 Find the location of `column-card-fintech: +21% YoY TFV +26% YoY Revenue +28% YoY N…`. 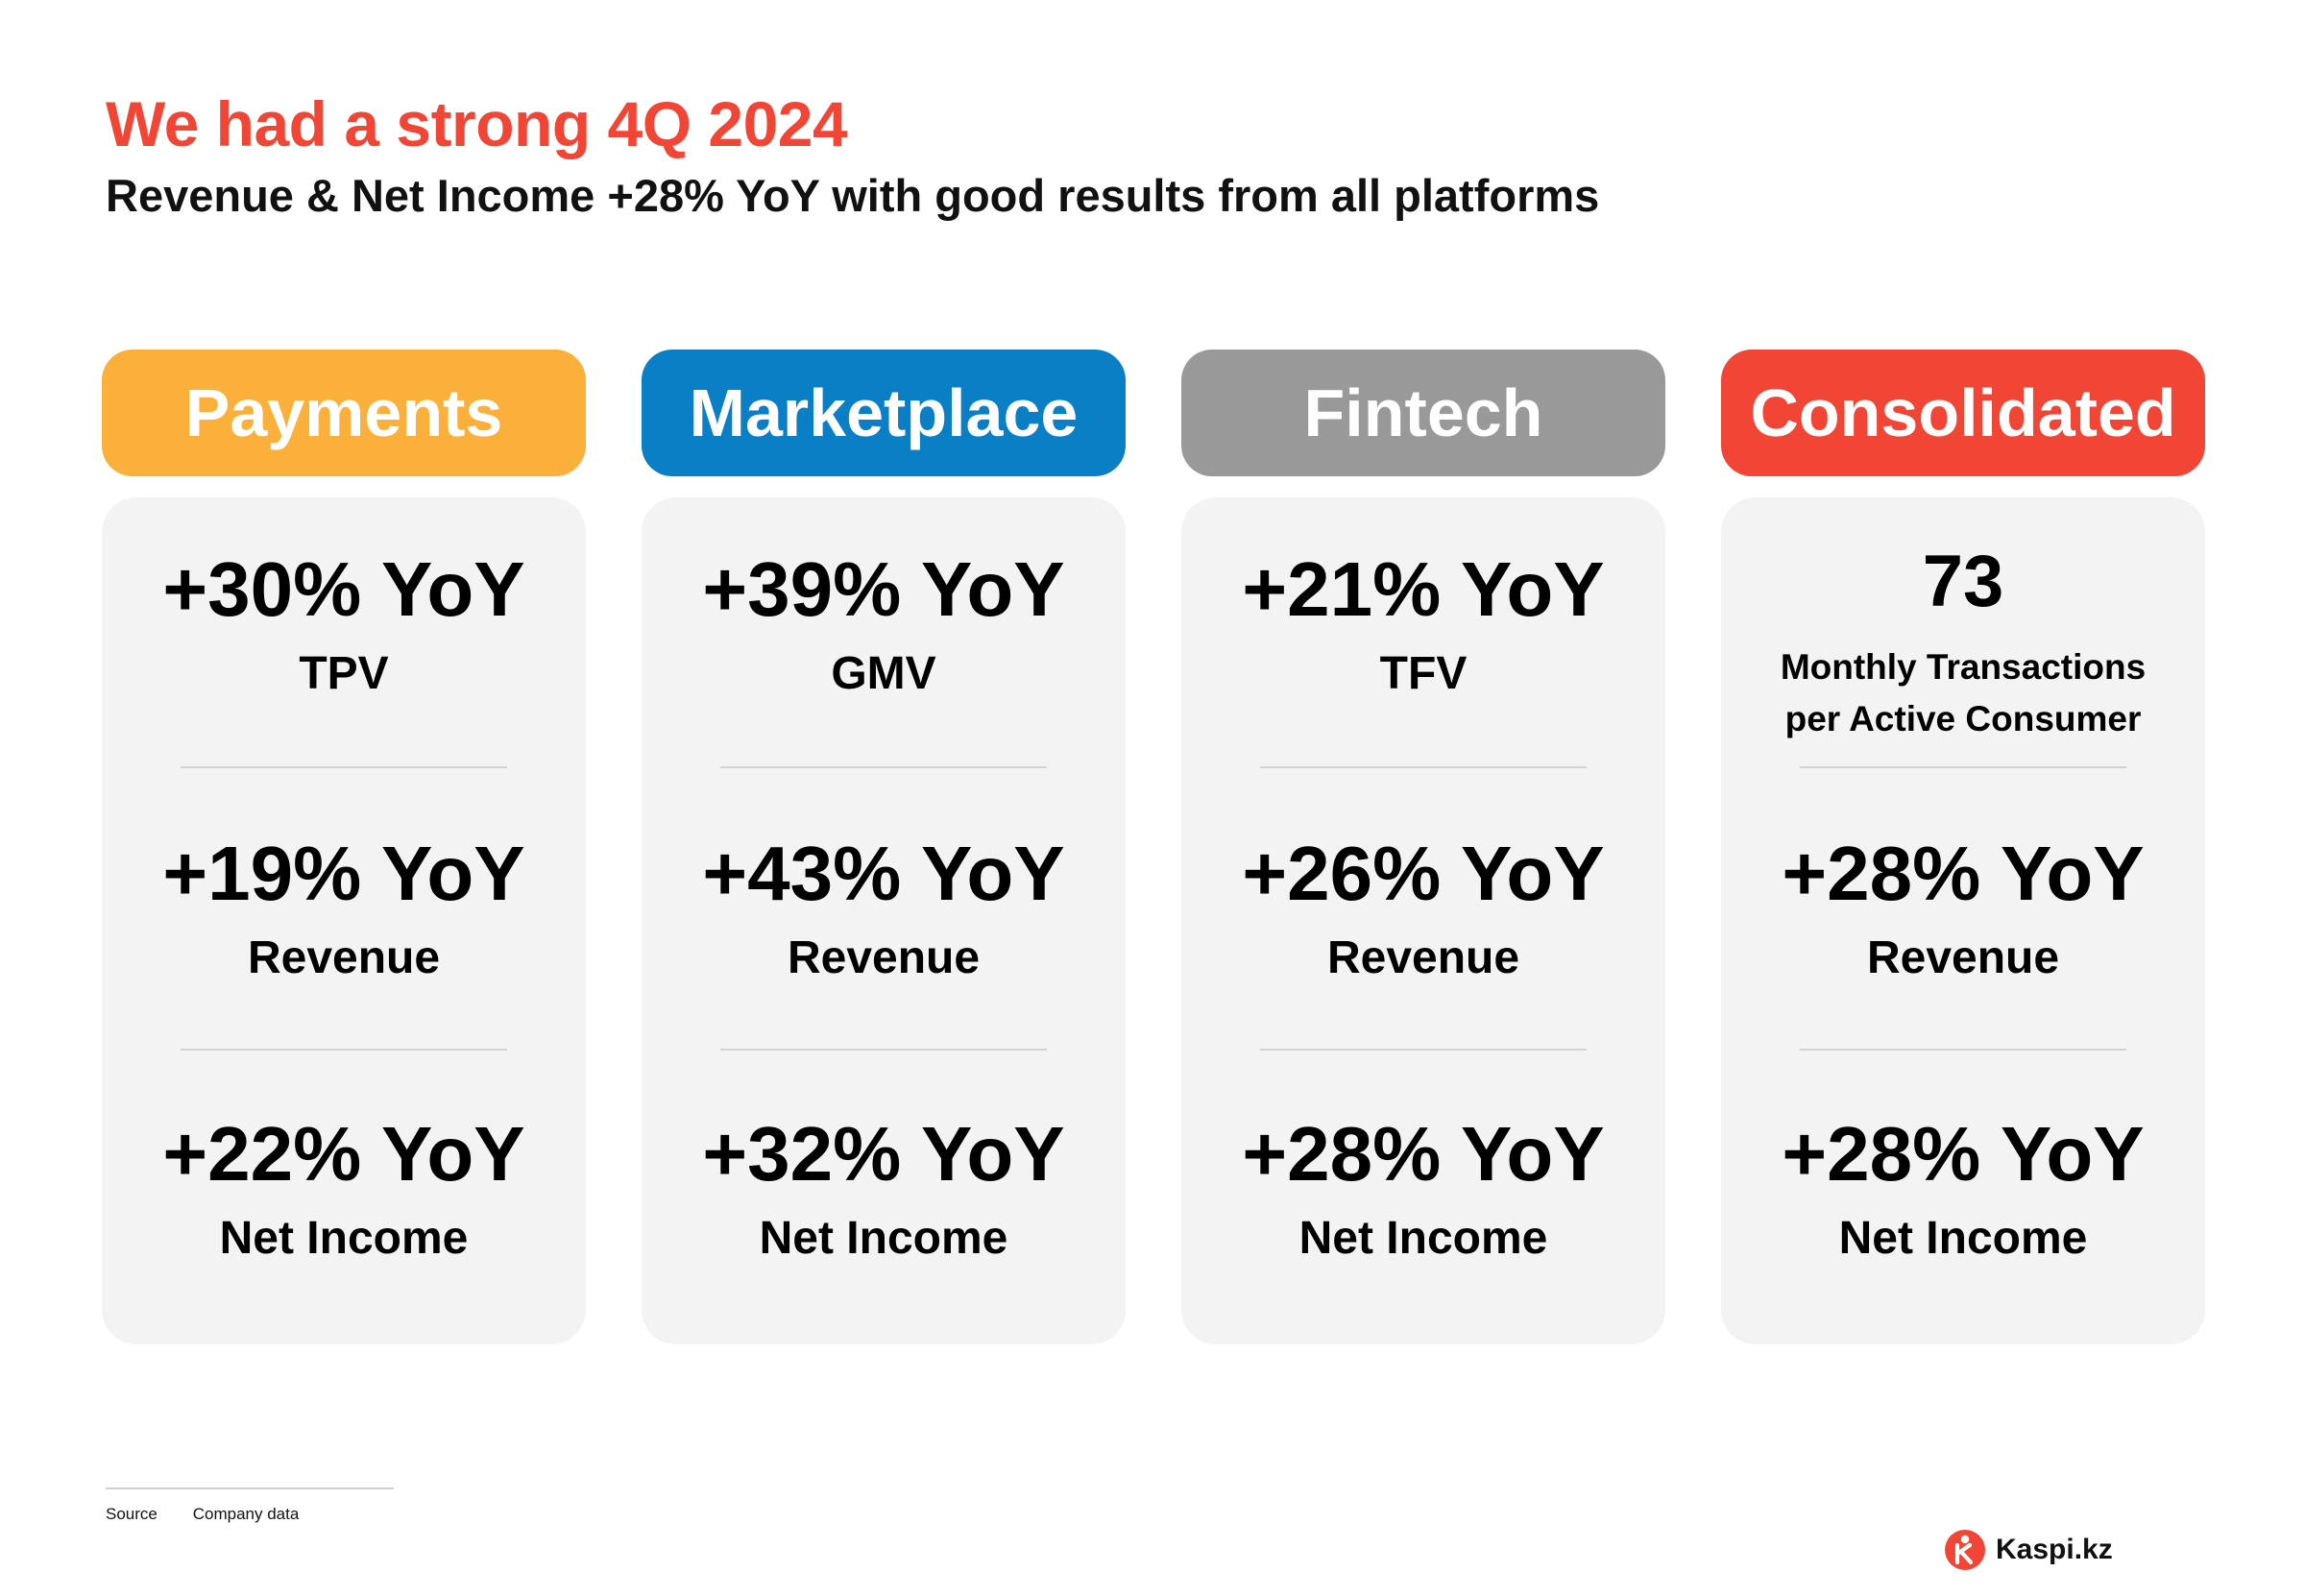

column-card-fintech: +21% YoY TFV +26% YoY Revenue +28% YoY N… is located at coordinates (1423, 920).